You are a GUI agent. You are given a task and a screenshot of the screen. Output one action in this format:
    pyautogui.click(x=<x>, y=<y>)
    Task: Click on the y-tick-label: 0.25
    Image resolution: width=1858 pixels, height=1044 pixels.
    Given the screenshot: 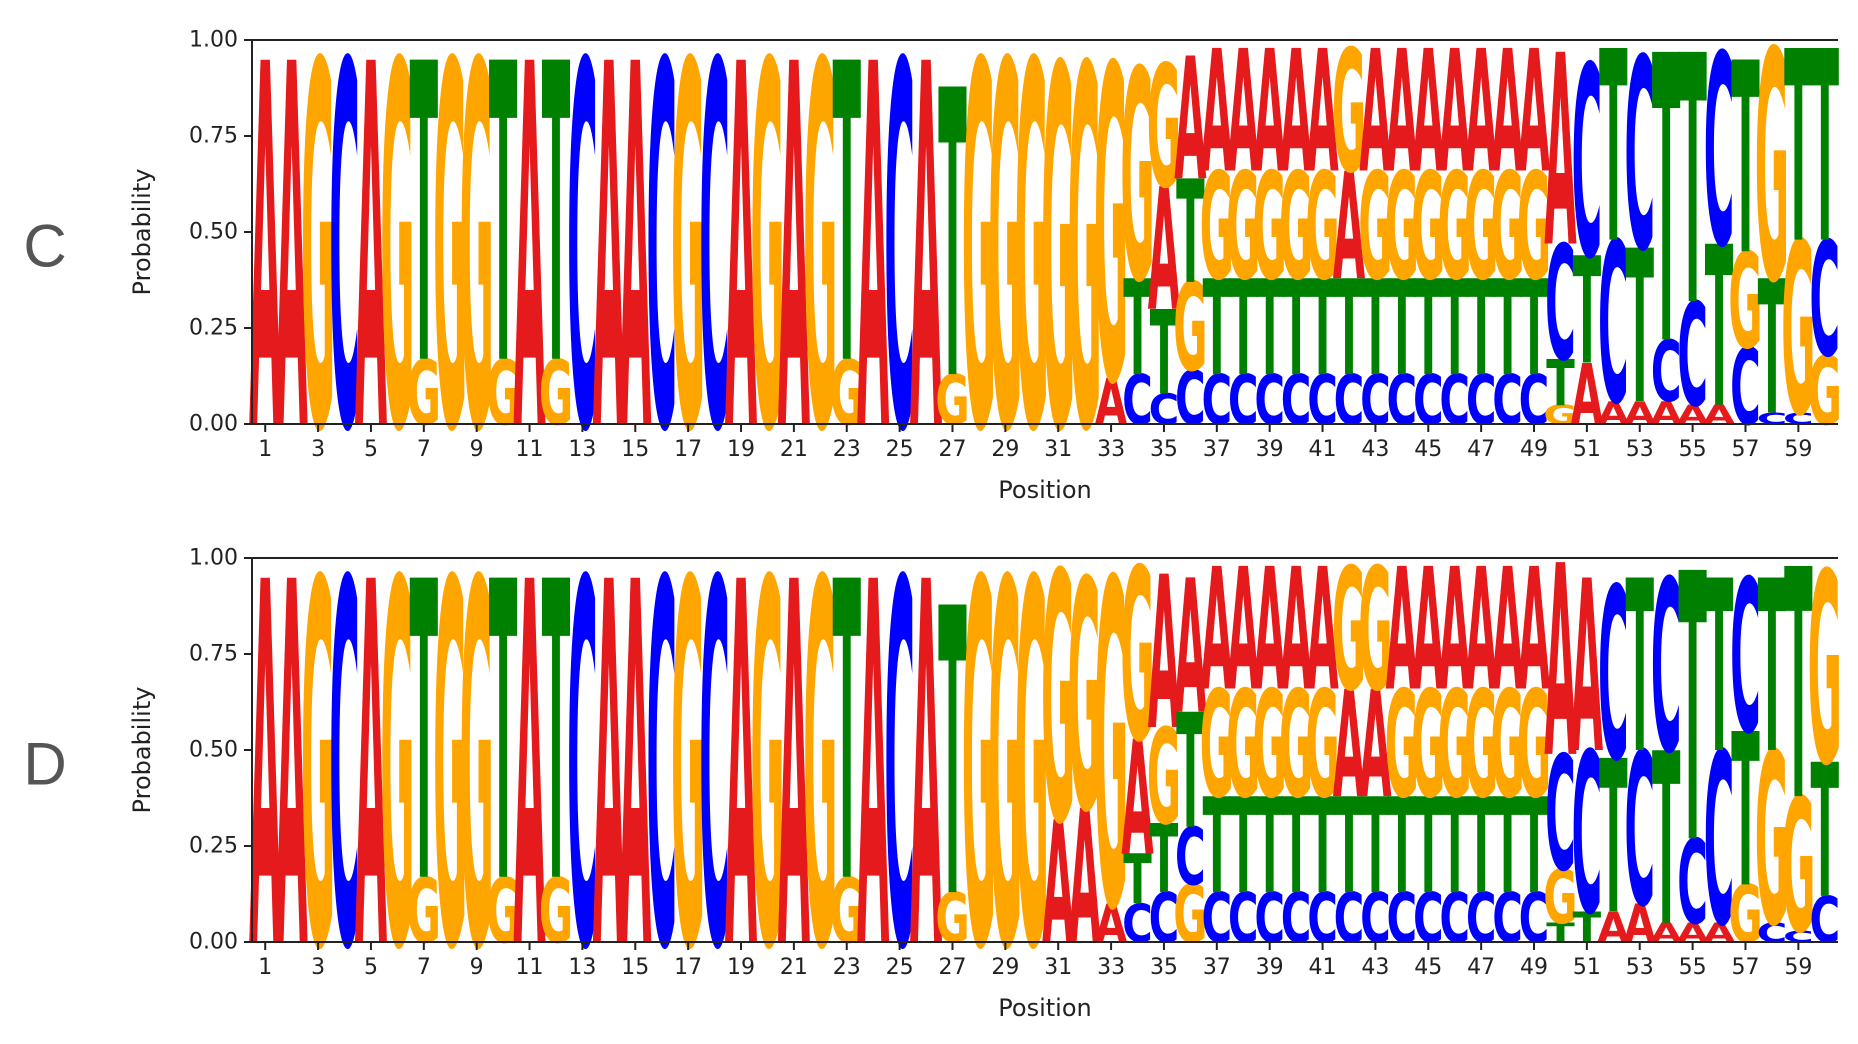 What is the action you would take?
    pyautogui.click(x=213, y=846)
    